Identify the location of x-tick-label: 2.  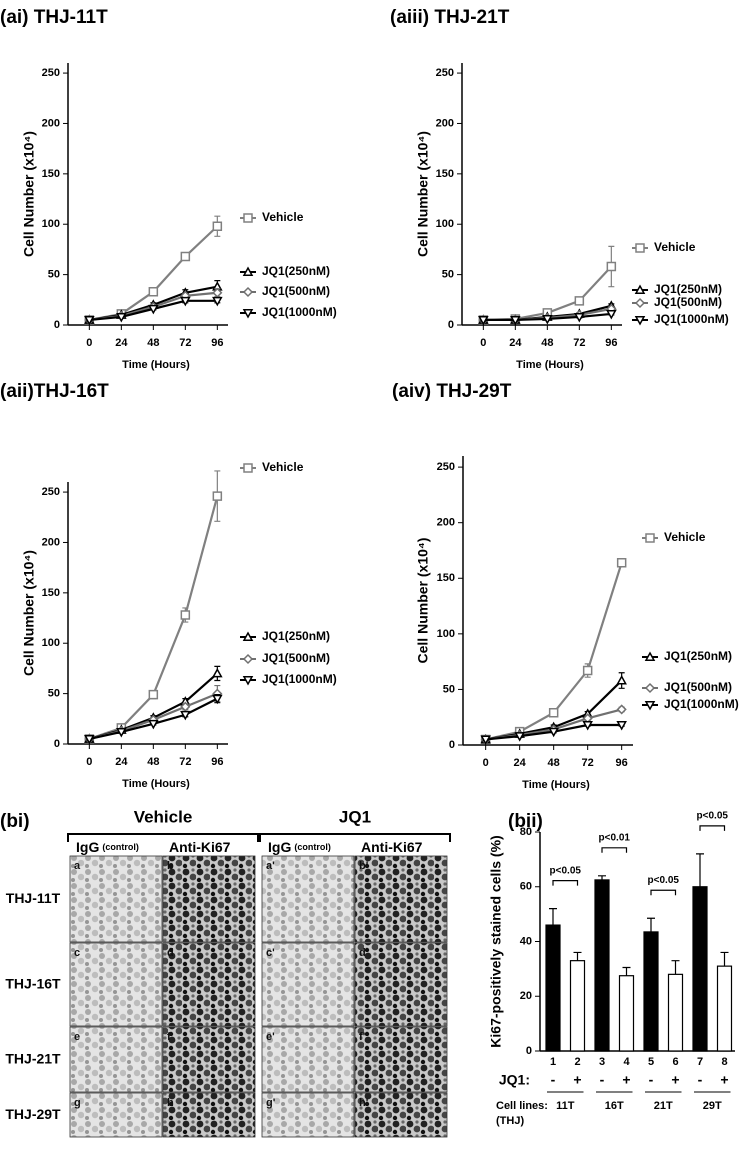
(577, 1062).